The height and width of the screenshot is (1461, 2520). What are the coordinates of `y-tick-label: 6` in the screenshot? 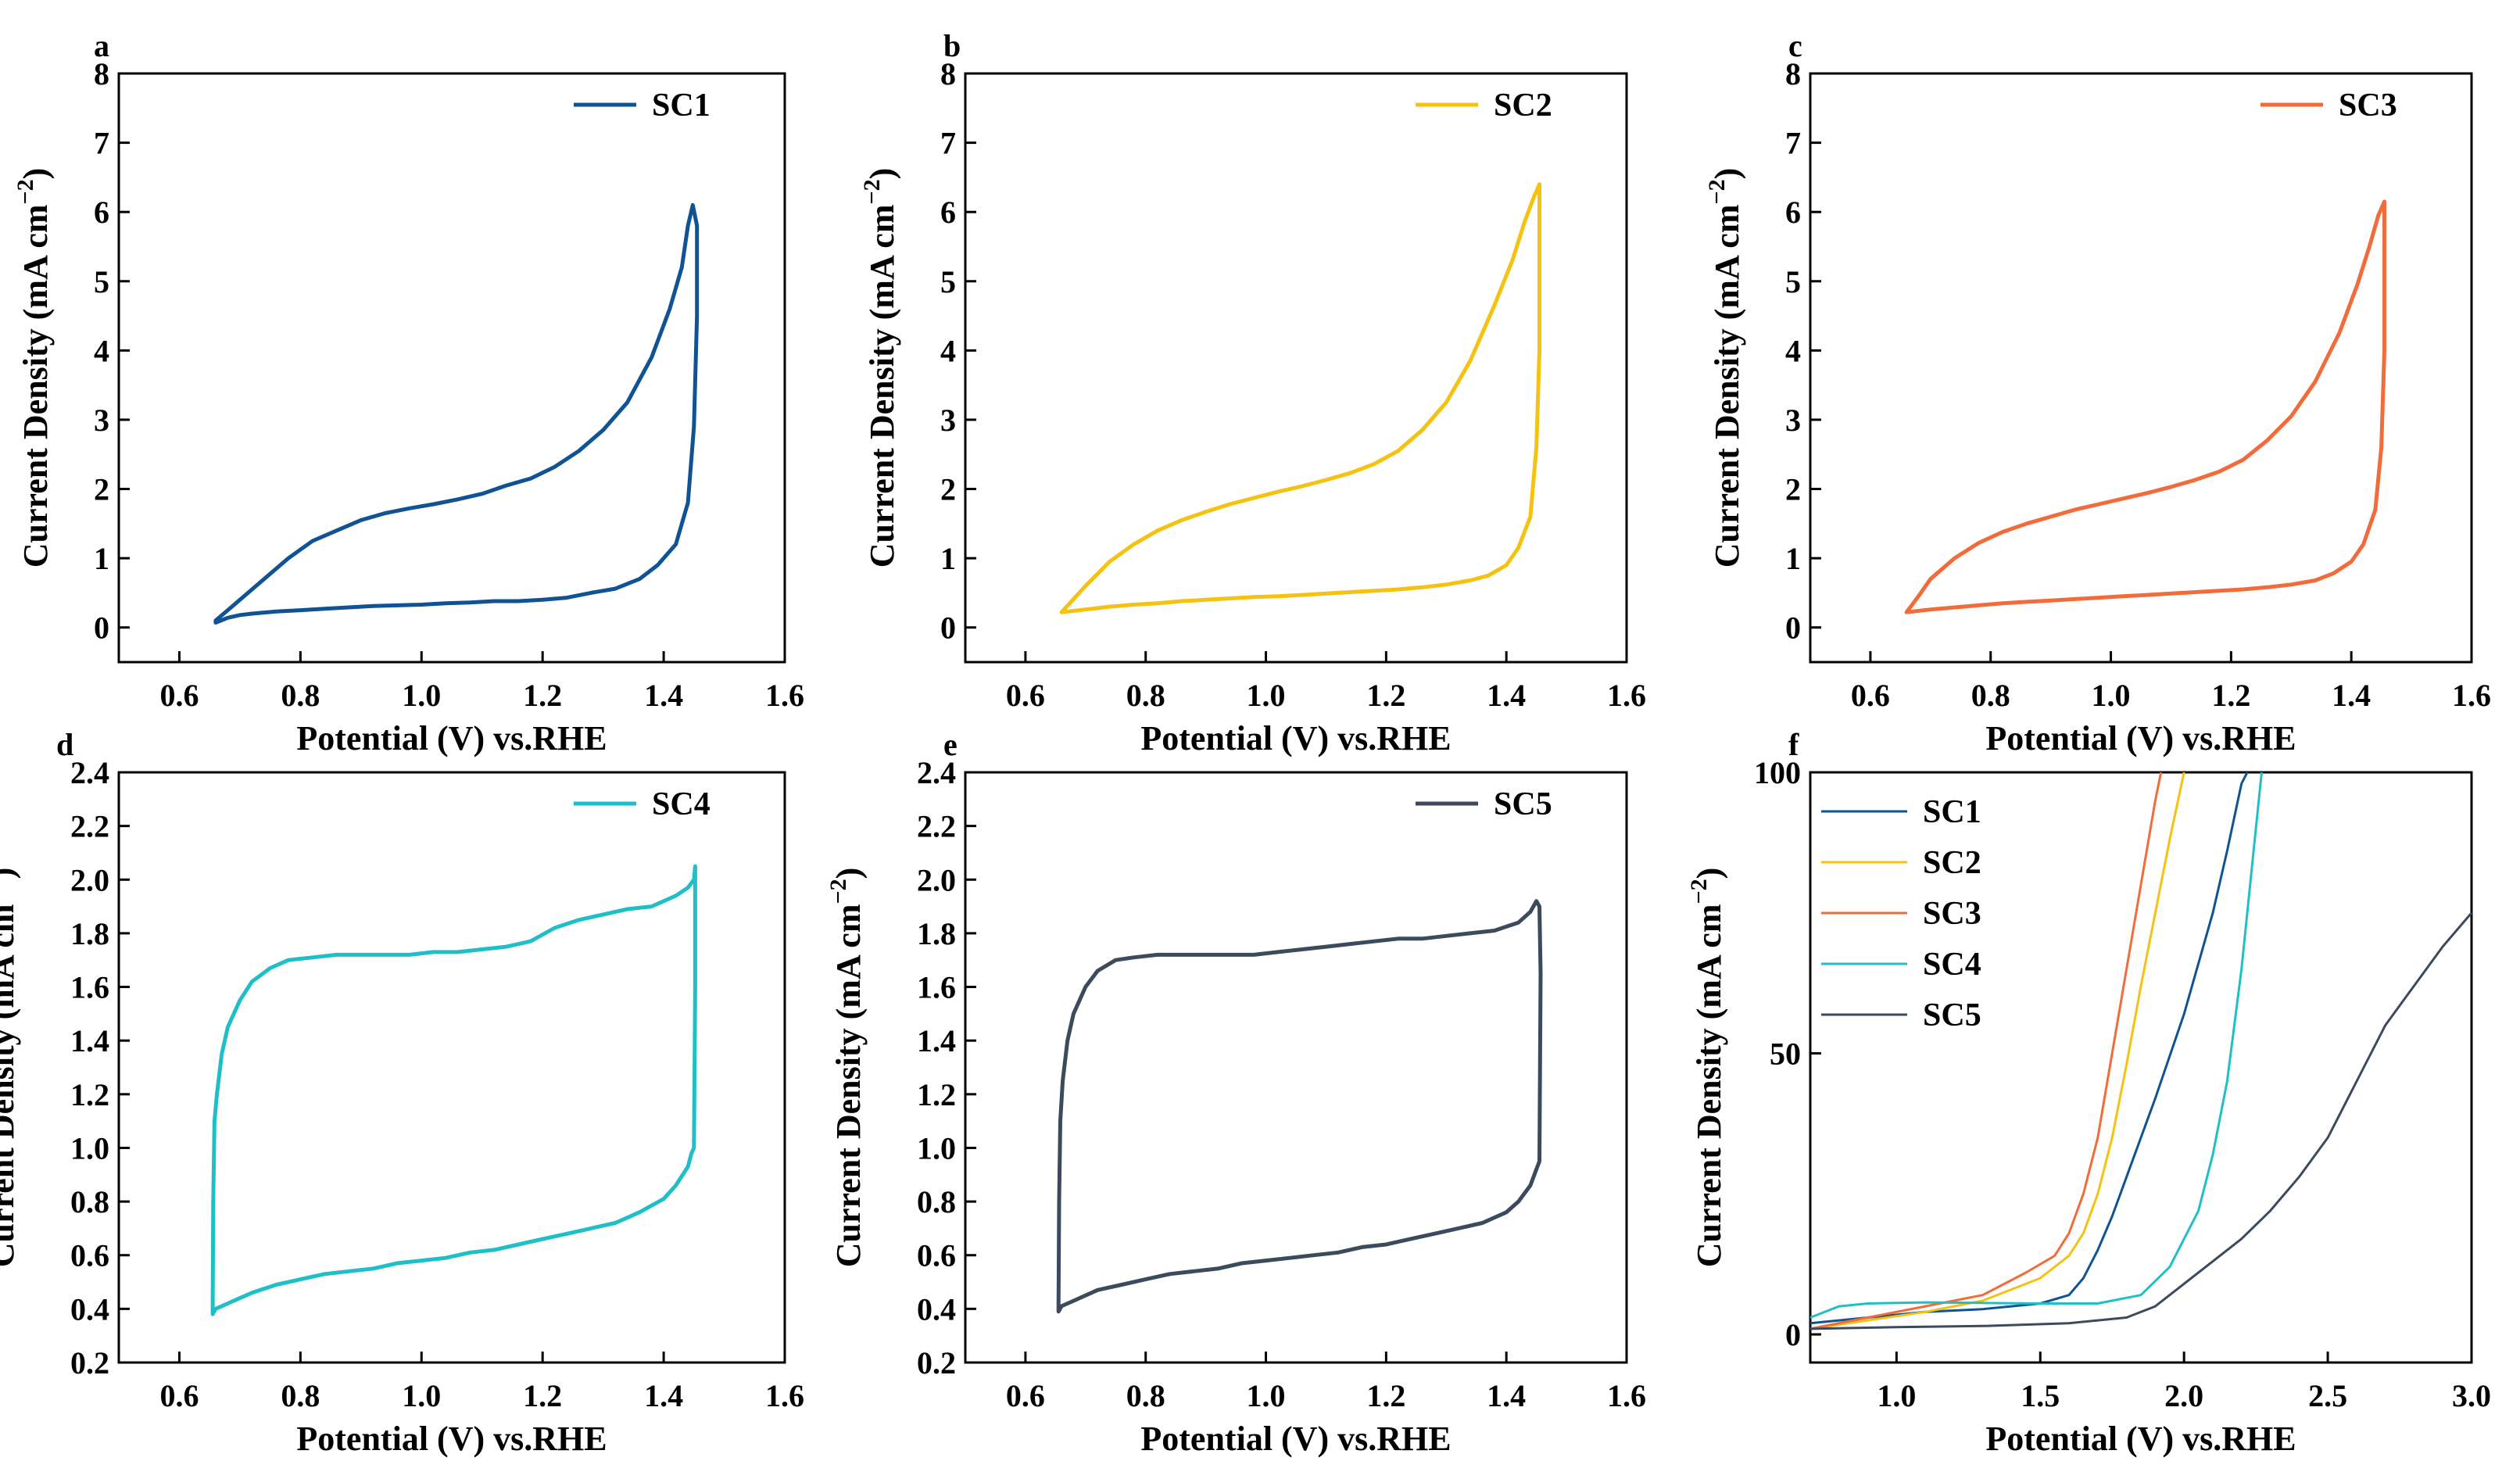 It's located at (948, 212).